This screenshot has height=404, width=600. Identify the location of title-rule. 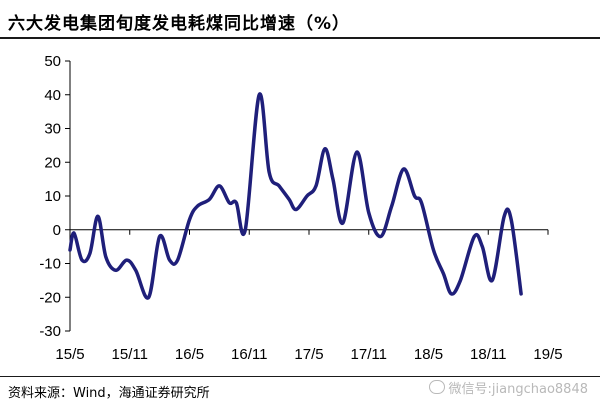
(300, 38).